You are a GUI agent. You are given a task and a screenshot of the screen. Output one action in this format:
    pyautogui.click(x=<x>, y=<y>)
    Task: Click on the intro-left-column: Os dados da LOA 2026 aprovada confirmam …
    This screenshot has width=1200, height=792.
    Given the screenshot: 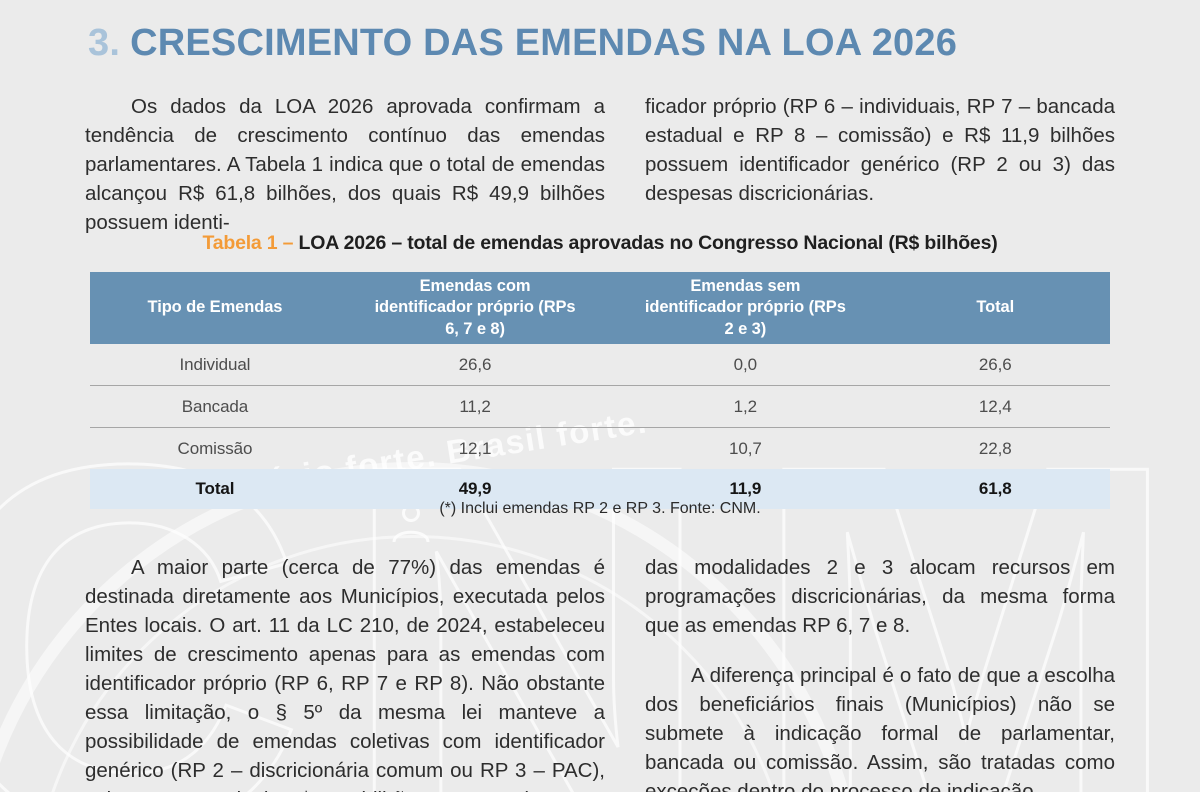 What is the action you would take?
    pyautogui.click(x=345, y=164)
    